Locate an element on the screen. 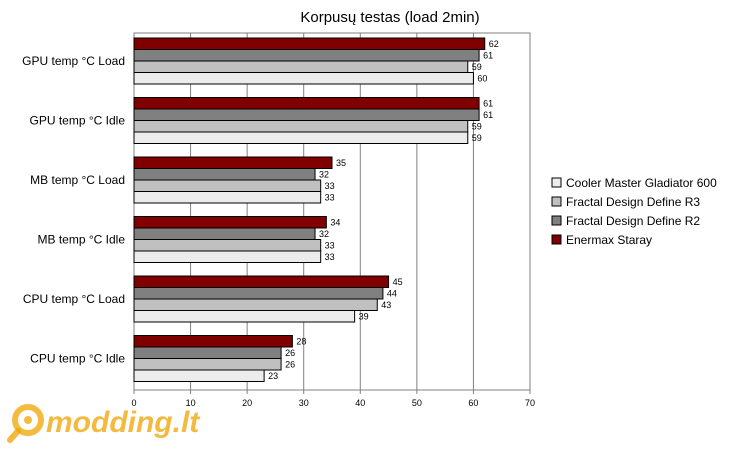  legend-label: Fractal Design Define R3 is located at coordinates (633, 202).